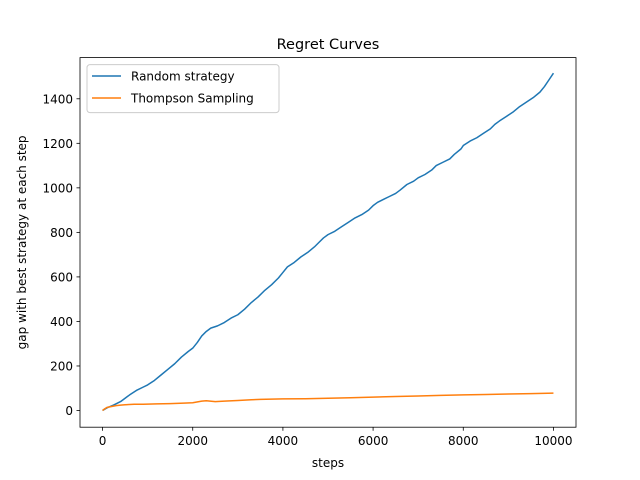 This screenshot has width=640, height=480. What do you see at coordinates (336, 437) in the screenshot?
I see `x-axis-ticks: 0 2000 4000 6000 8000 10000` at bounding box center [336, 437].